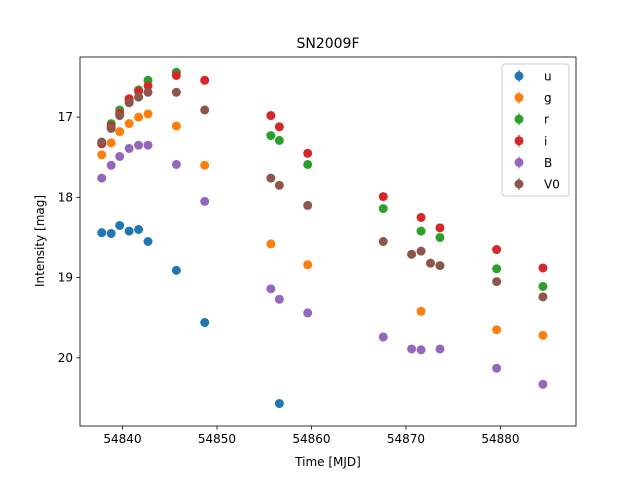 Image resolution: width=640 pixels, height=480 pixels. I want to click on legend-label-i: i, so click(545, 141).